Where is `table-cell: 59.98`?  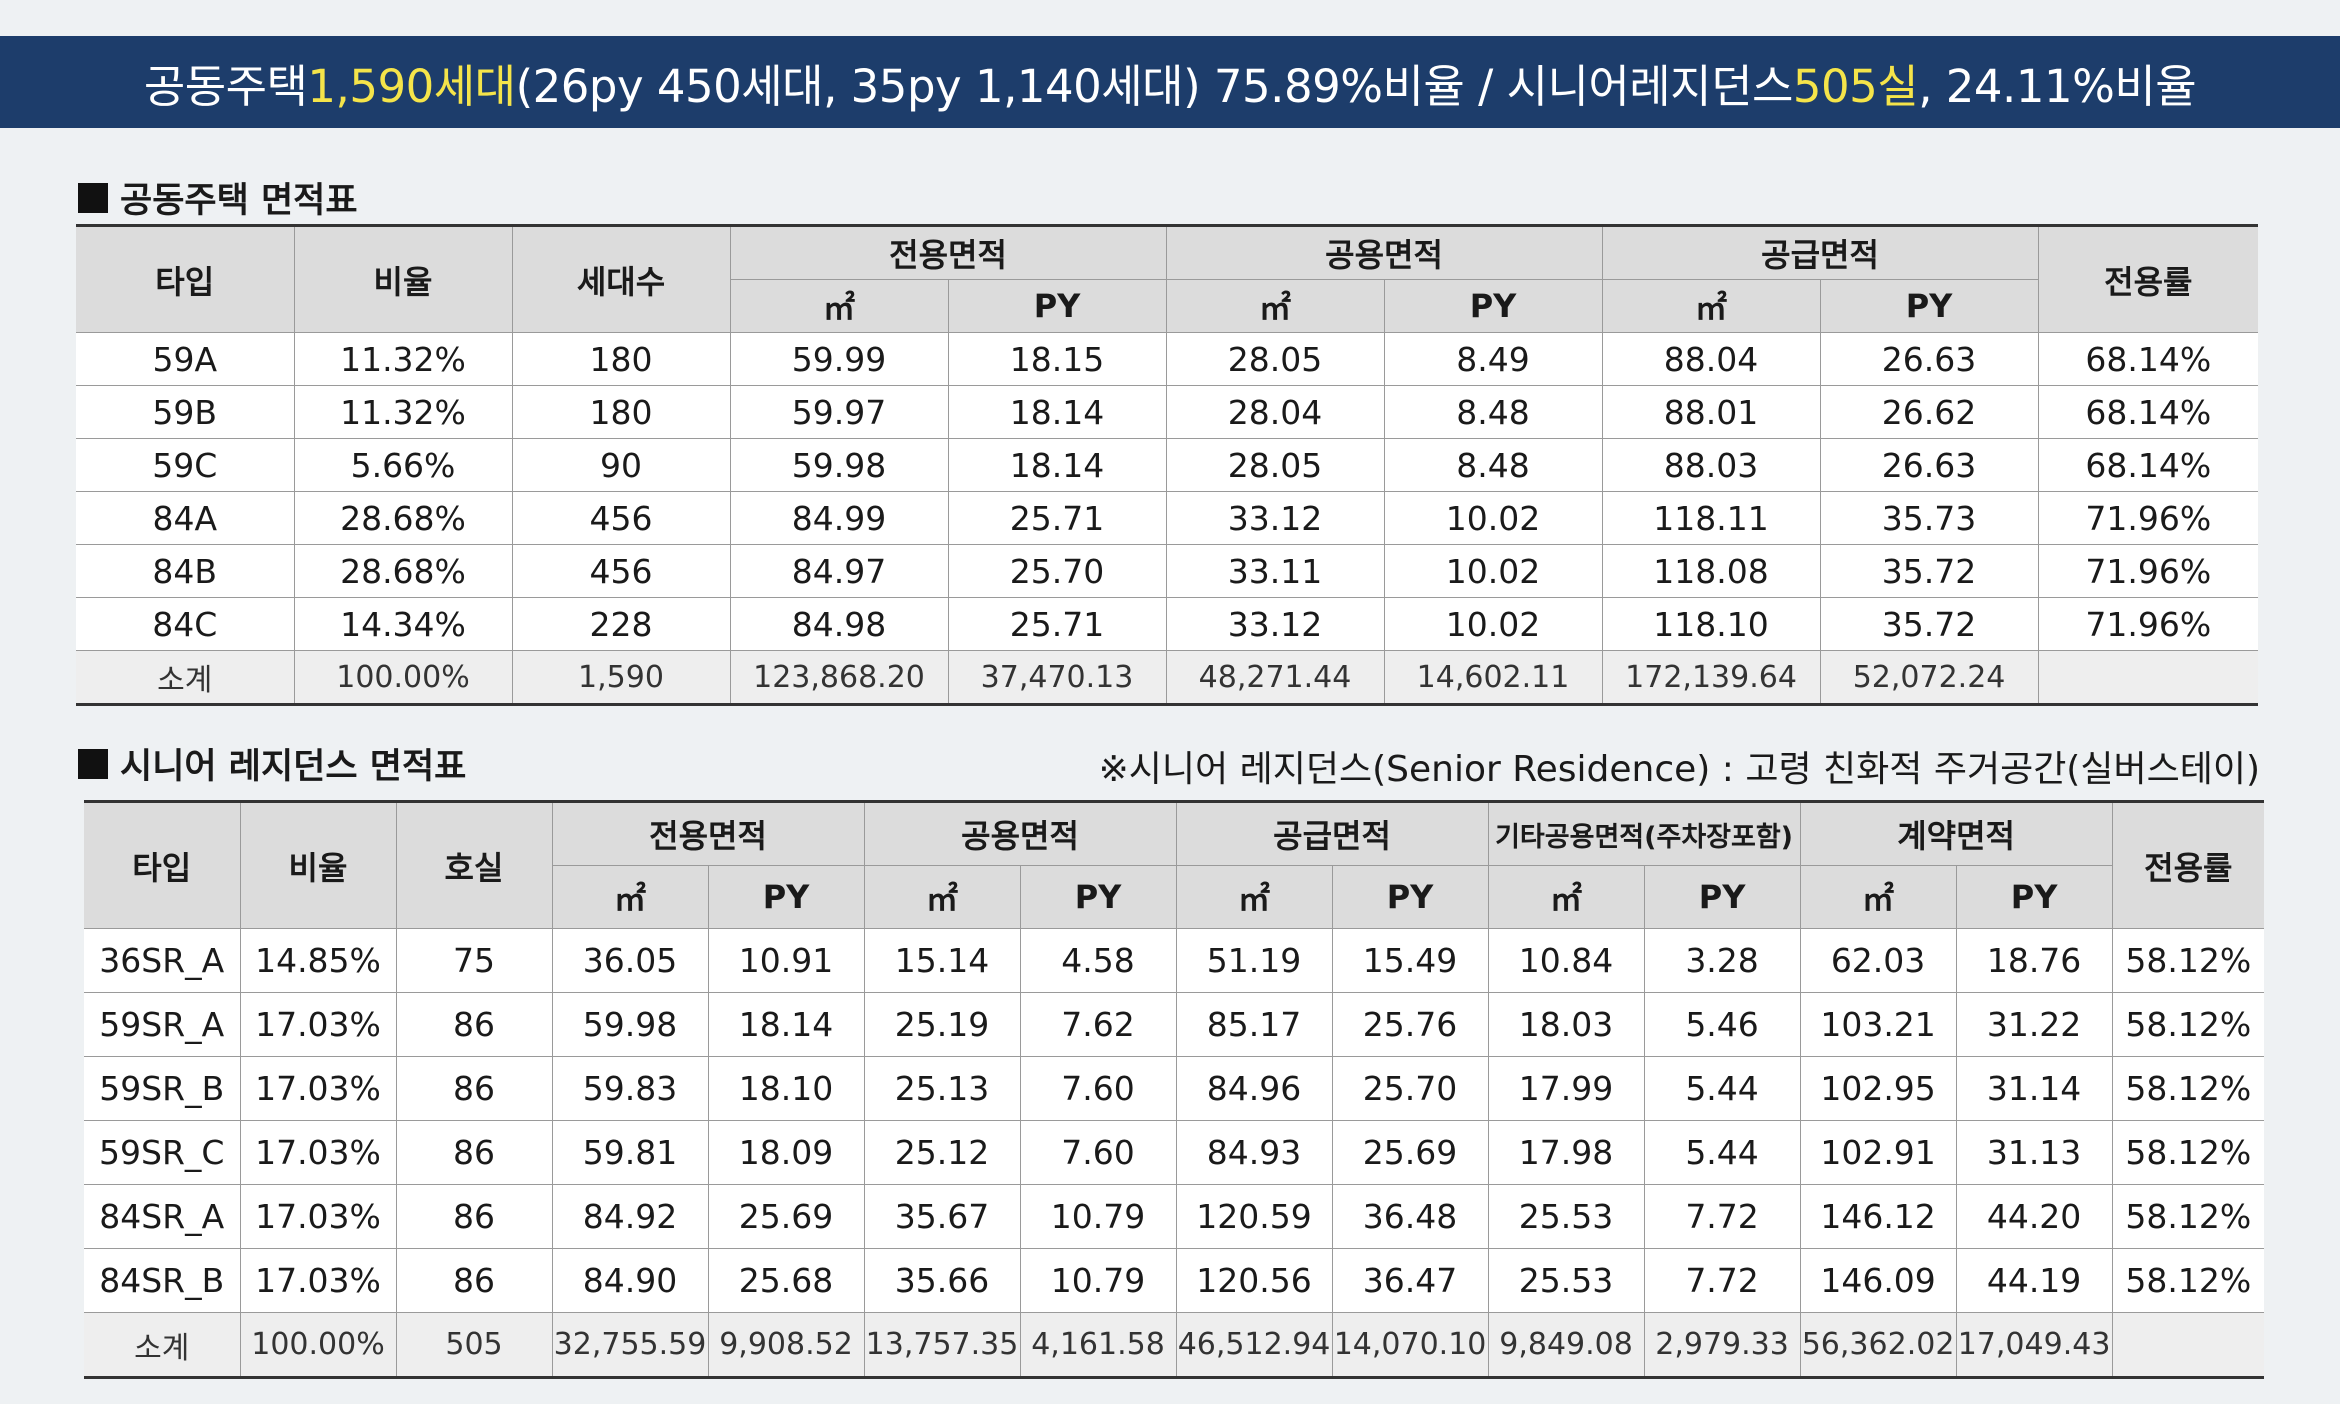
table-cell: 59.98 is located at coordinates (839, 465).